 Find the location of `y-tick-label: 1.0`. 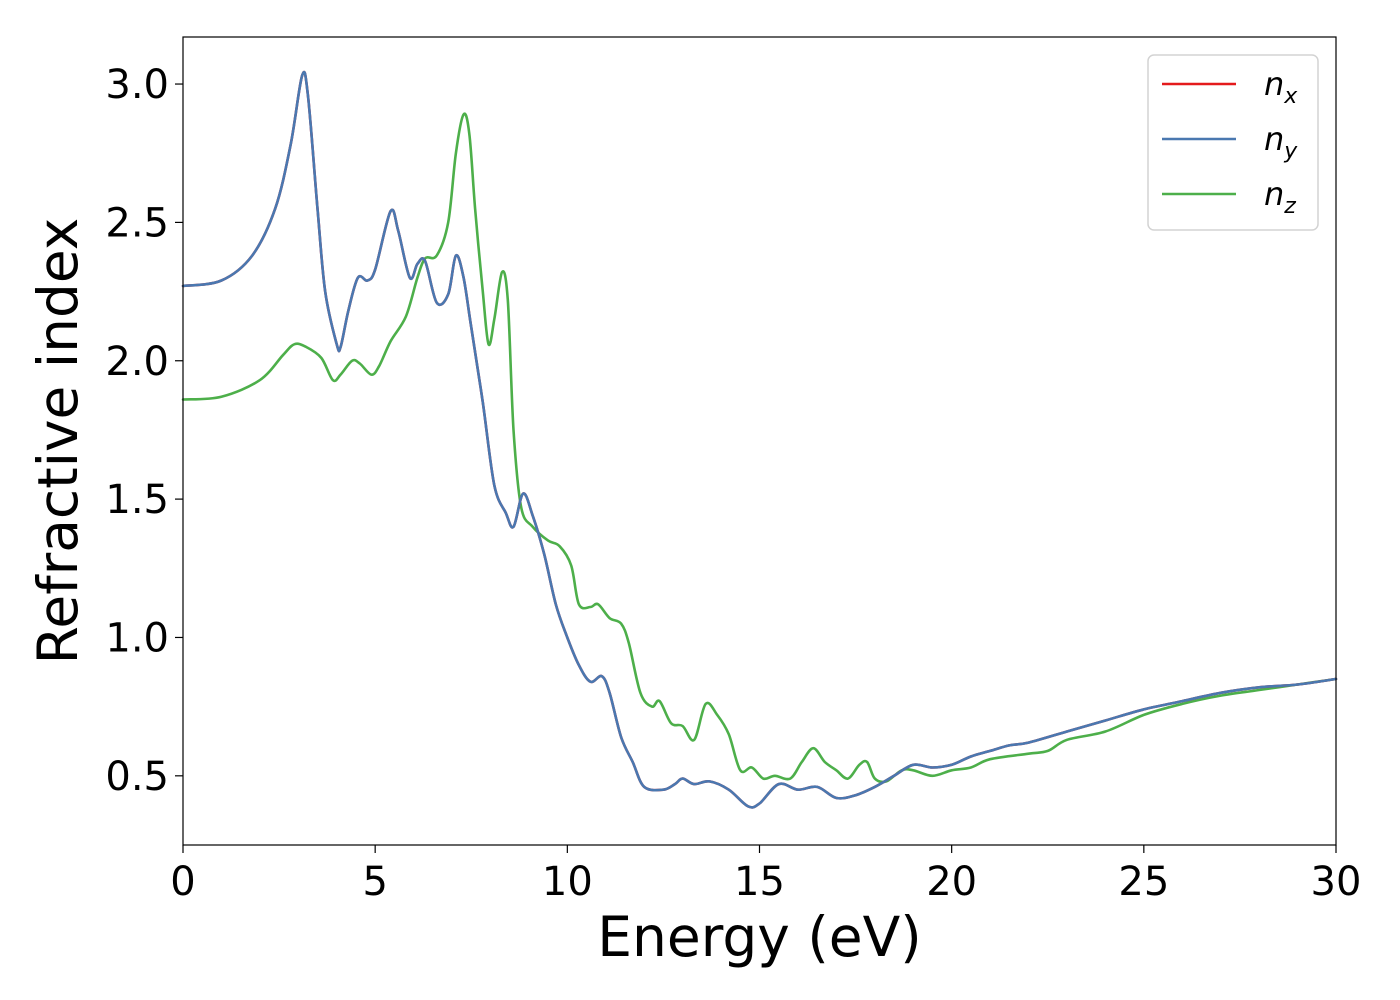

y-tick-label: 1.0 is located at coordinates (137, 638).